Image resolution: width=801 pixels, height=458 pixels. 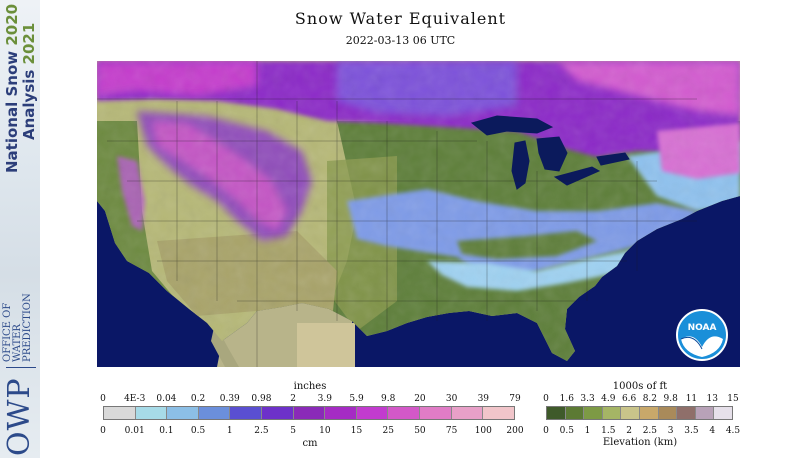 What do you see at coordinates (420, 431) in the screenshot?
I see `swe_legend-tick-label: 50` at bounding box center [420, 431].